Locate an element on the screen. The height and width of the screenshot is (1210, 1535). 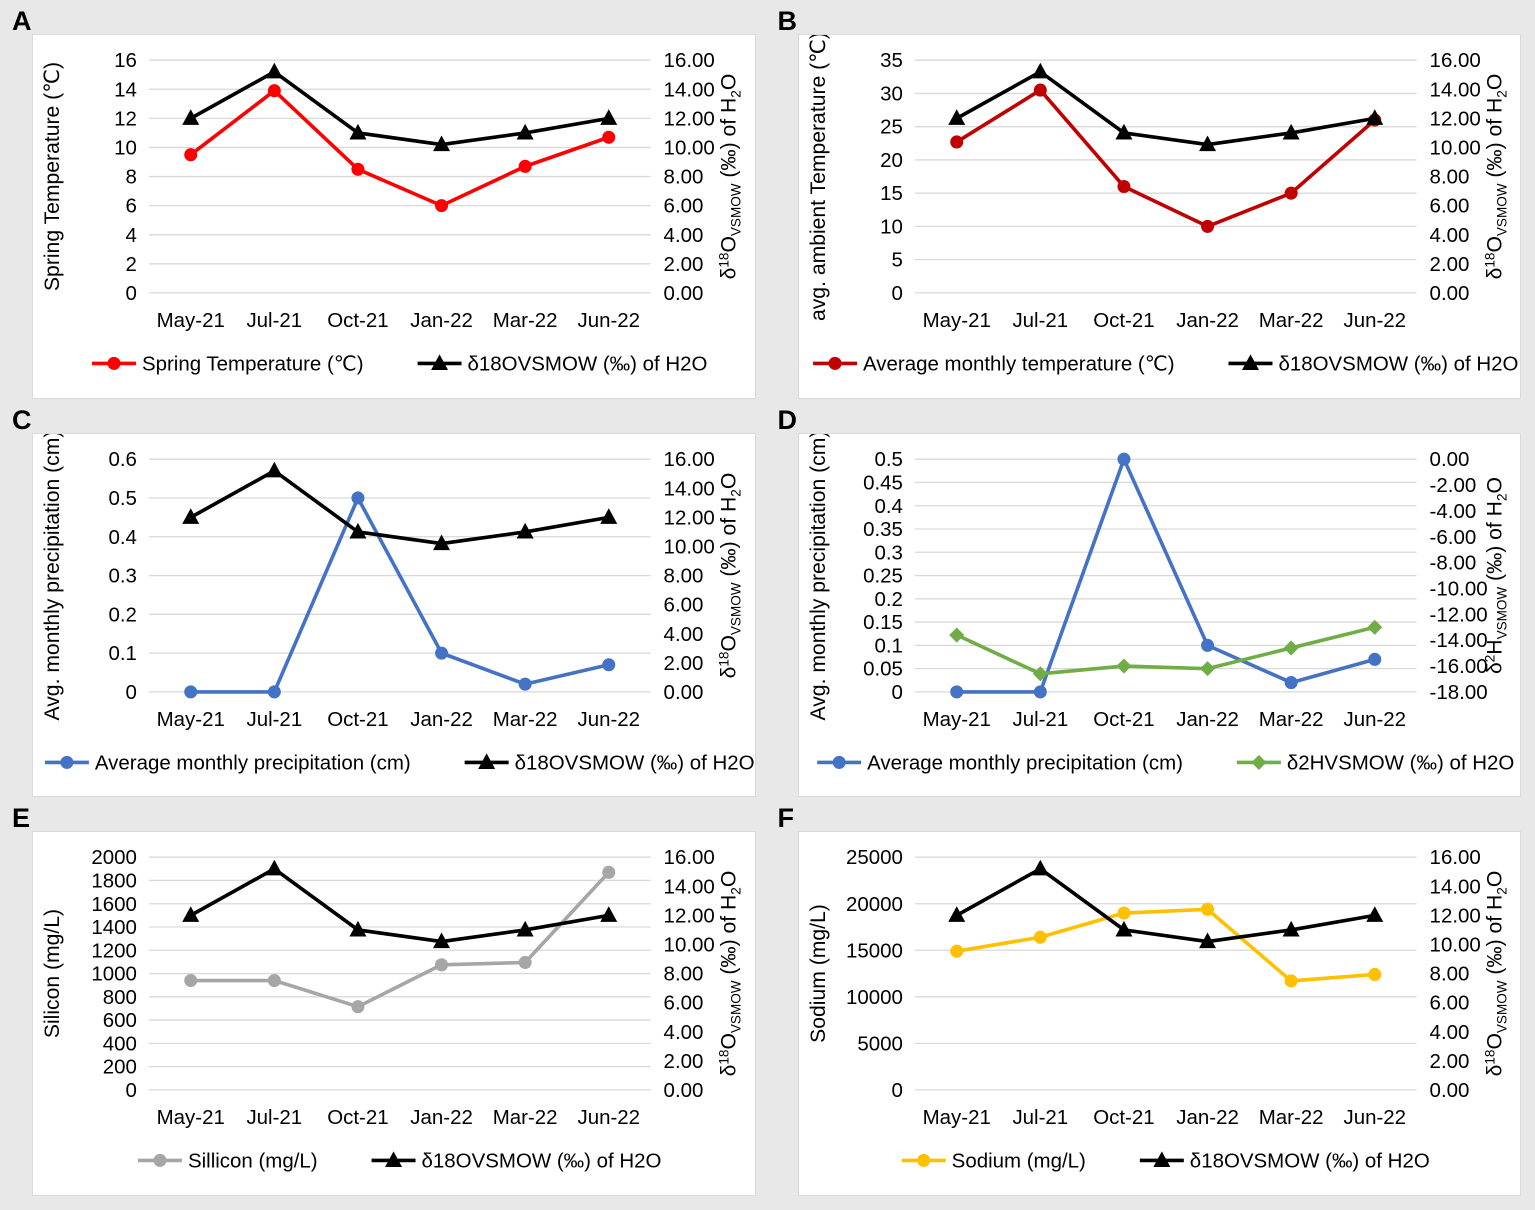
svg-text: 6 is located at coordinates (131, 206).